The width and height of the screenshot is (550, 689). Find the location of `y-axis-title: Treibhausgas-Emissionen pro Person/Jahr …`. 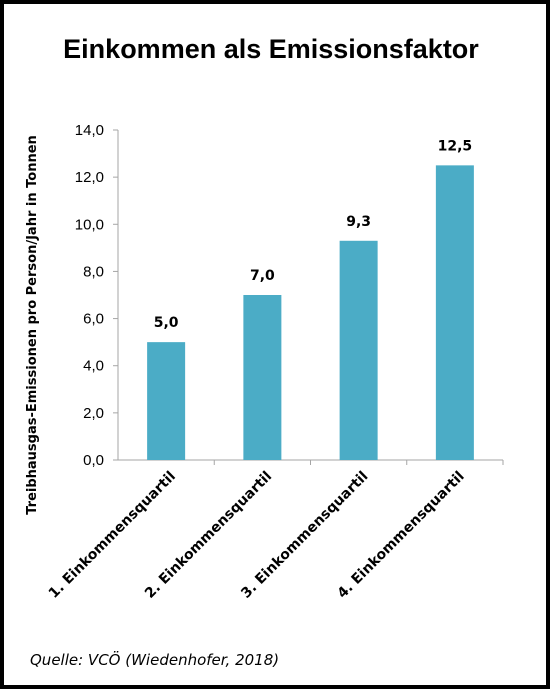

y-axis-title: Treibhausgas-Emissionen pro Person/Jahr … is located at coordinates (32, 325).